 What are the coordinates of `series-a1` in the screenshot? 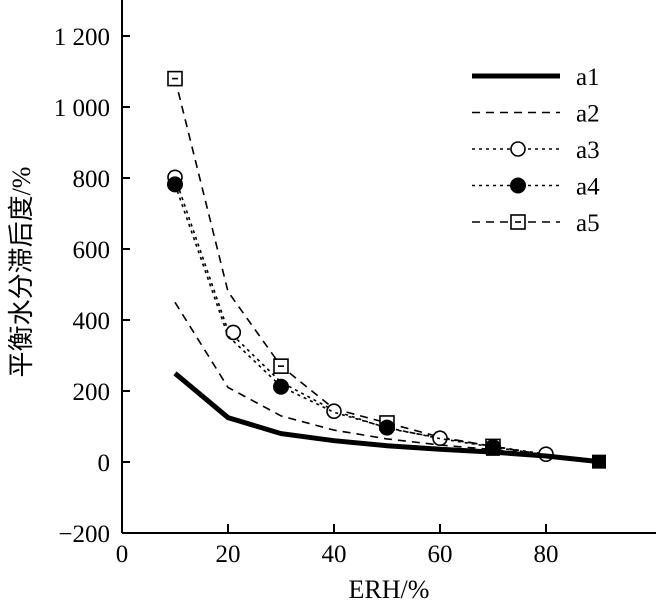 It's located at (389, 420).